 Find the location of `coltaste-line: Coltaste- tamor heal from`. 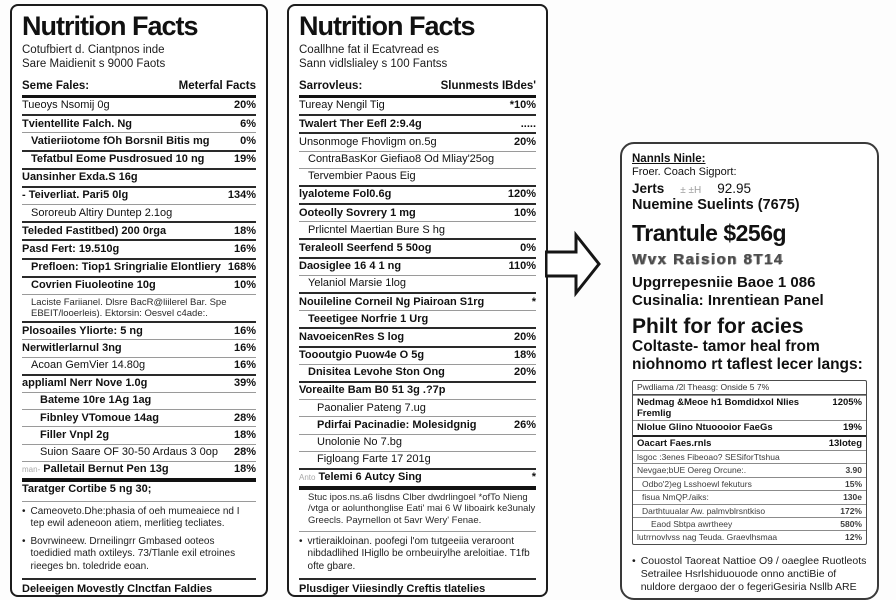

coltaste-line: Coltaste- tamor heal from is located at coordinates (726, 347).